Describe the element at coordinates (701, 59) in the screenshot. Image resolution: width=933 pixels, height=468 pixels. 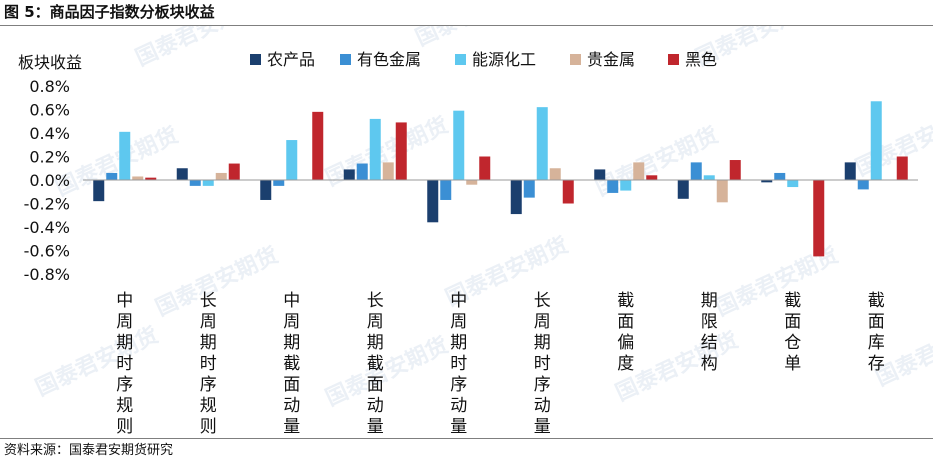
I see `legend-label: 黑色` at that location.